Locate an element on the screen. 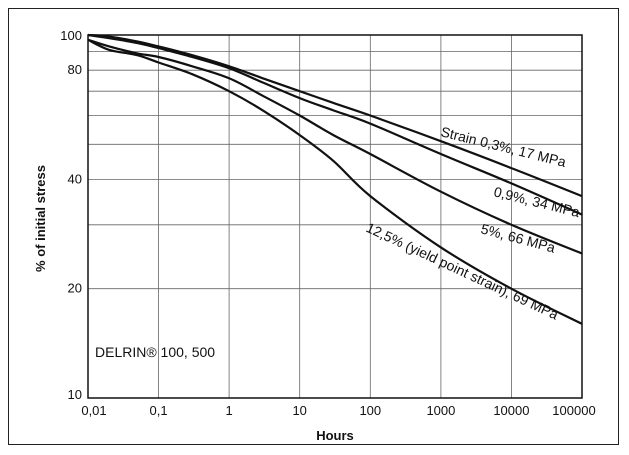 The width and height of the screenshot is (629, 455). x-tick-label: 1000 is located at coordinates (440, 410).